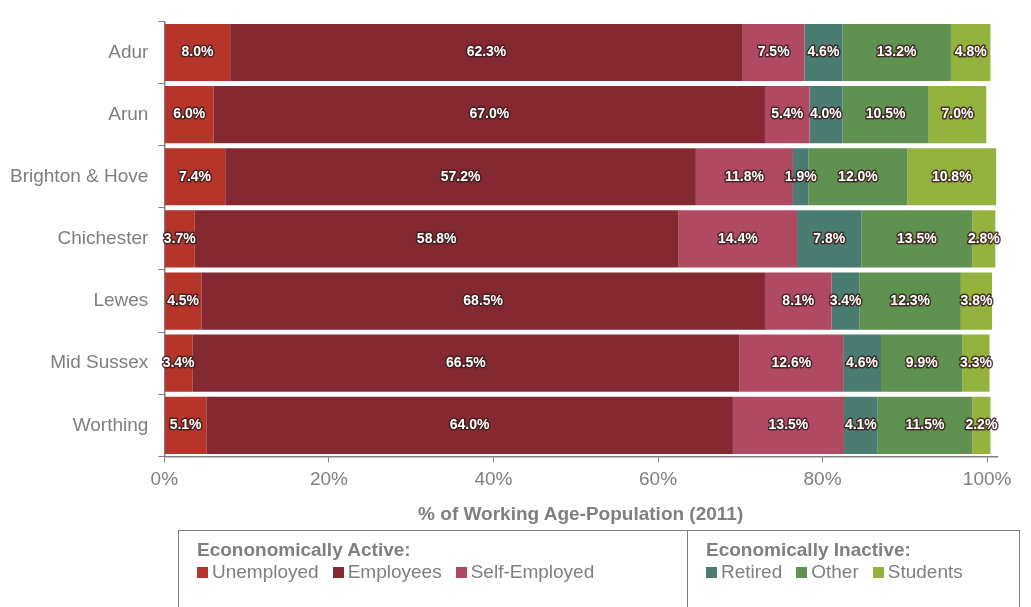 This screenshot has height=607, width=1031. What do you see at coordinates (751, 572) in the screenshot?
I see `legend-label: Retired` at bounding box center [751, 572].